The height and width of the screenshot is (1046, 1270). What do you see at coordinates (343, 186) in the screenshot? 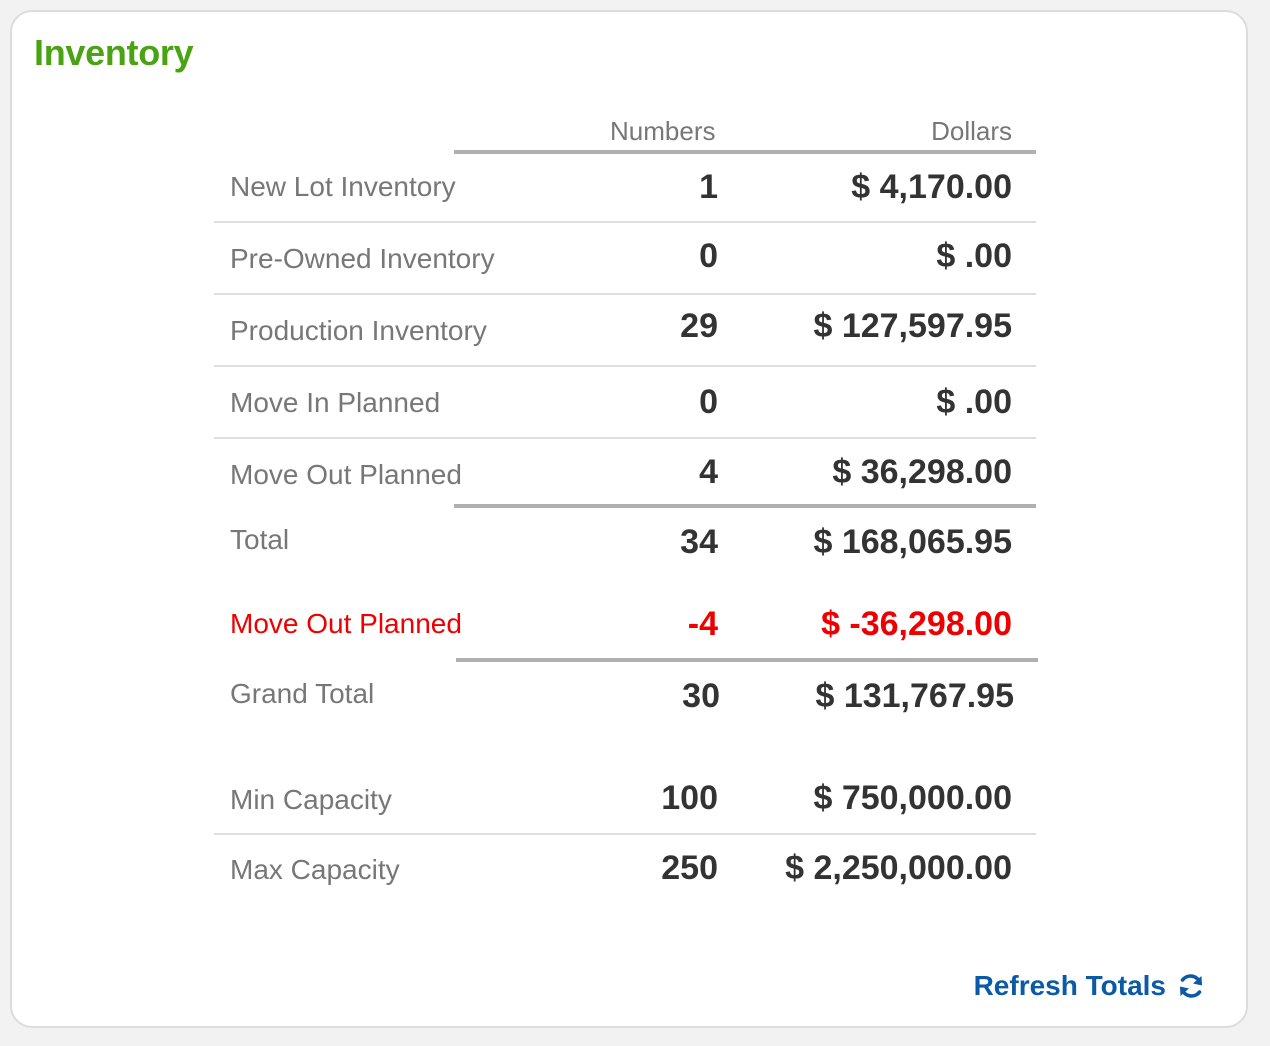
I see `row-label: New Lot Inventory` at bounding box center [343, 186].